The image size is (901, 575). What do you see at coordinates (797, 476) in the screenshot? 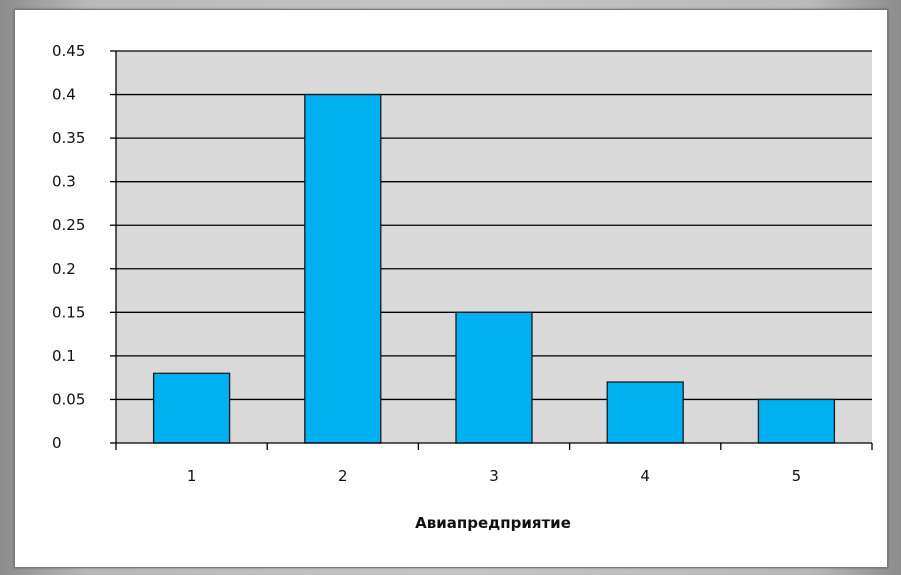
I see `x-tick-label: 5` at bounding box center [797, 476].